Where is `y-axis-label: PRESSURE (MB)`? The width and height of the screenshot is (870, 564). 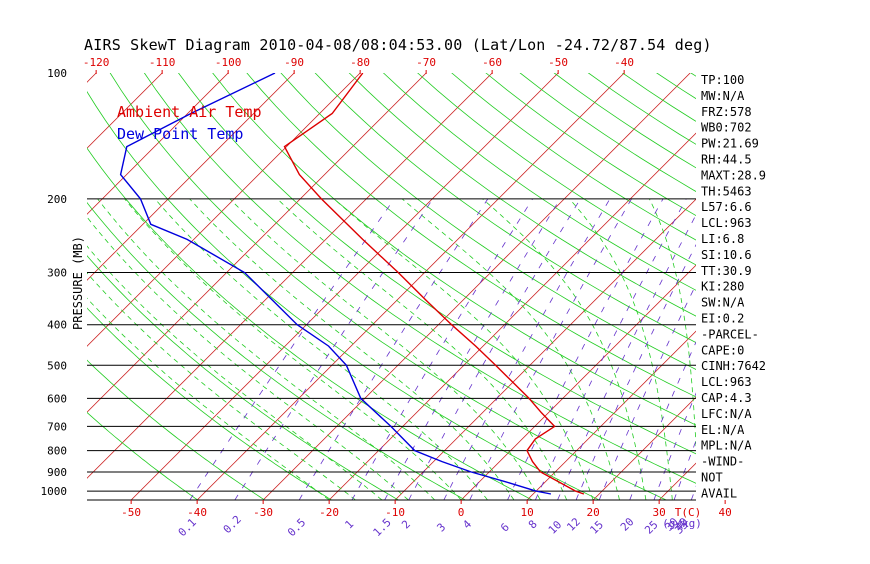 y-axis-label: PRESSURE (MB) is located at coordinates (78, 283).